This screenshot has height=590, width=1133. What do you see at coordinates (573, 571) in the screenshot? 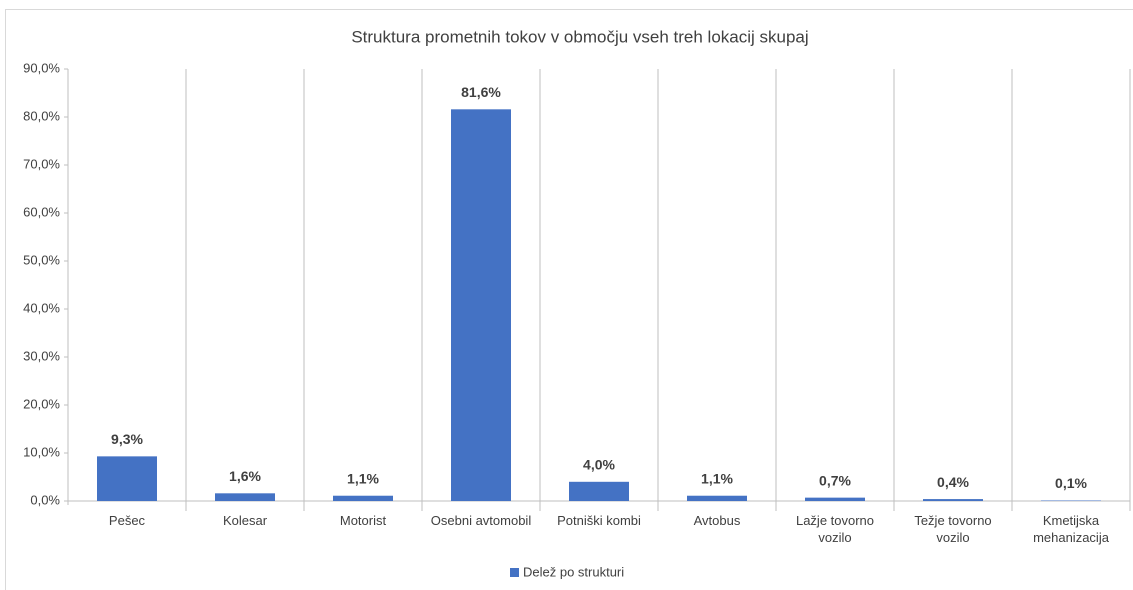
I see `legend-label: Delež po strukturi` at bounding box center [573, 571].